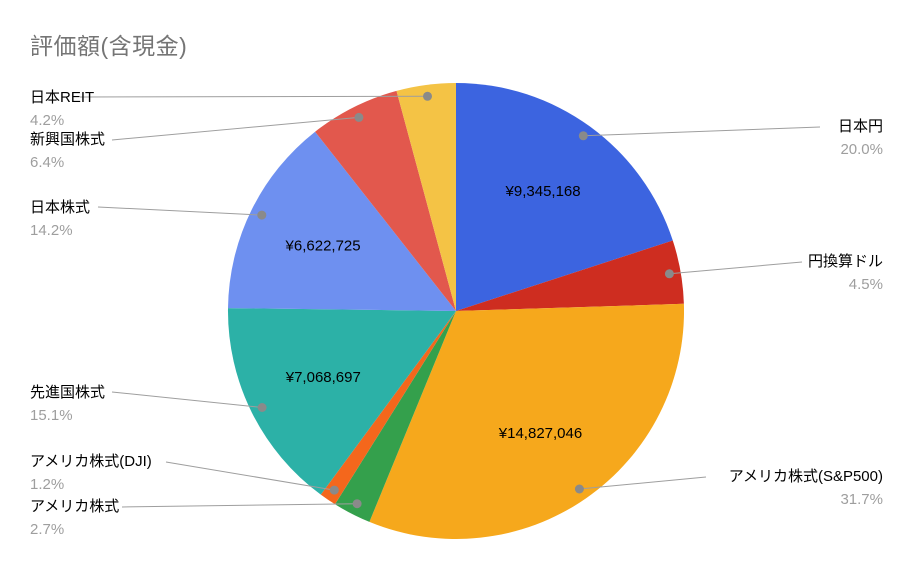  What do you see at coordinates (860, 138) in the screenshot?
I see `label-japanese-yen: 日本円 20.0%` at bounding box center [860, 138].